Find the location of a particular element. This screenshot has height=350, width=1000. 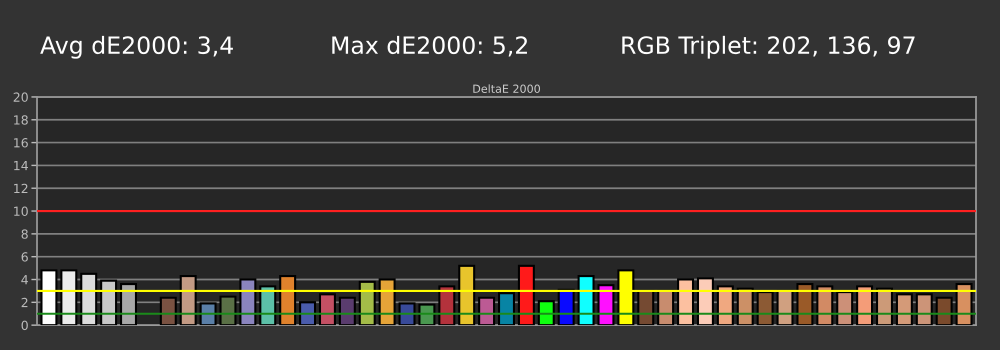

y-tick-label: 8 is located at coordinates (25, 234).